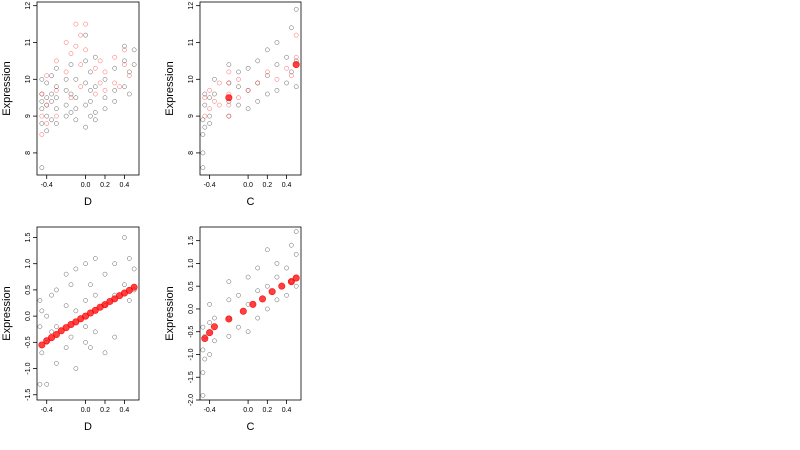 This screenshot has height=450, width=800. Describe the element at coordinates (28, 238) in the screenshot. I see `y-tick-label: 1.5` at that location.